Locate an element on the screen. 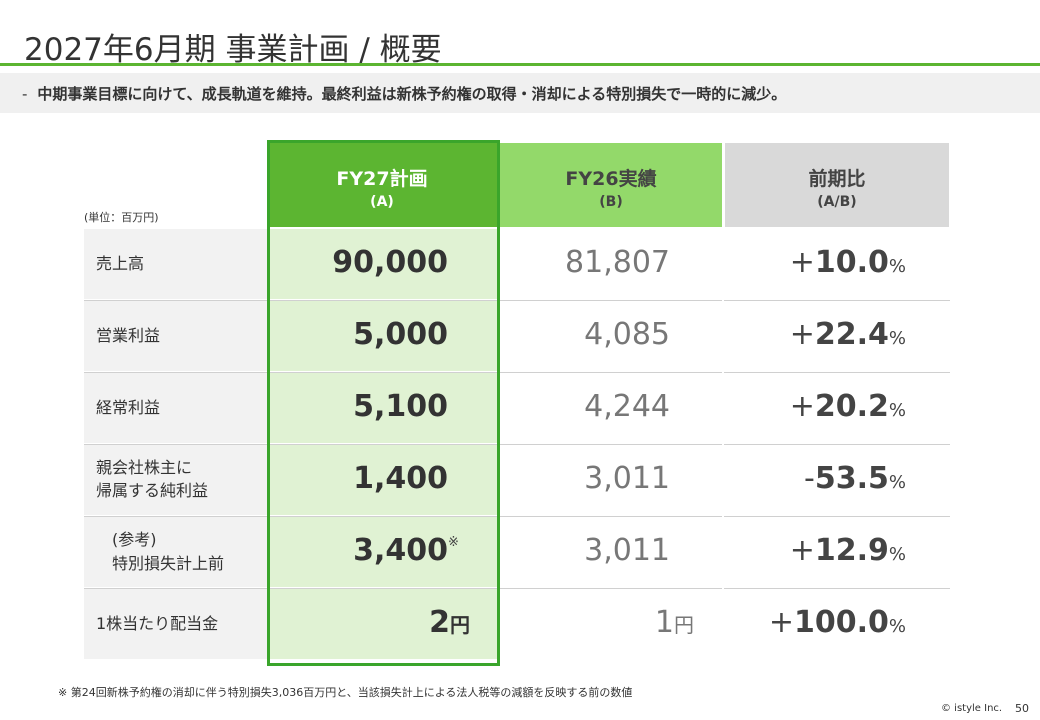  row-label-cell: 売上高 is located at coordinates (176, 264).